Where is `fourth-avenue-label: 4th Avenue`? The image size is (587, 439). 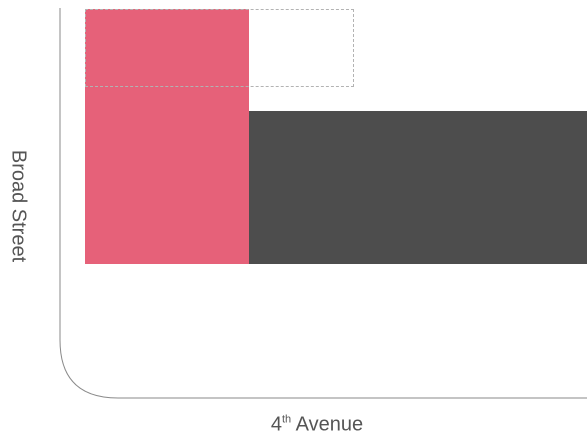
fourth-avenue-label: 4th Avenue is located at coordinates (317, 425).